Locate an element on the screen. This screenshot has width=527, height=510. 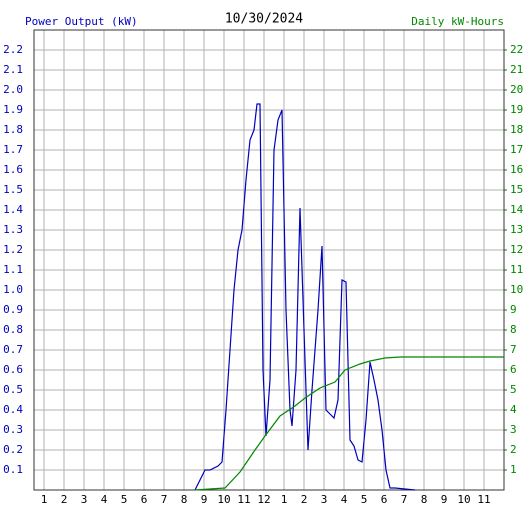
y-tick-label: 1.8 is located at coordinates (13, 129).